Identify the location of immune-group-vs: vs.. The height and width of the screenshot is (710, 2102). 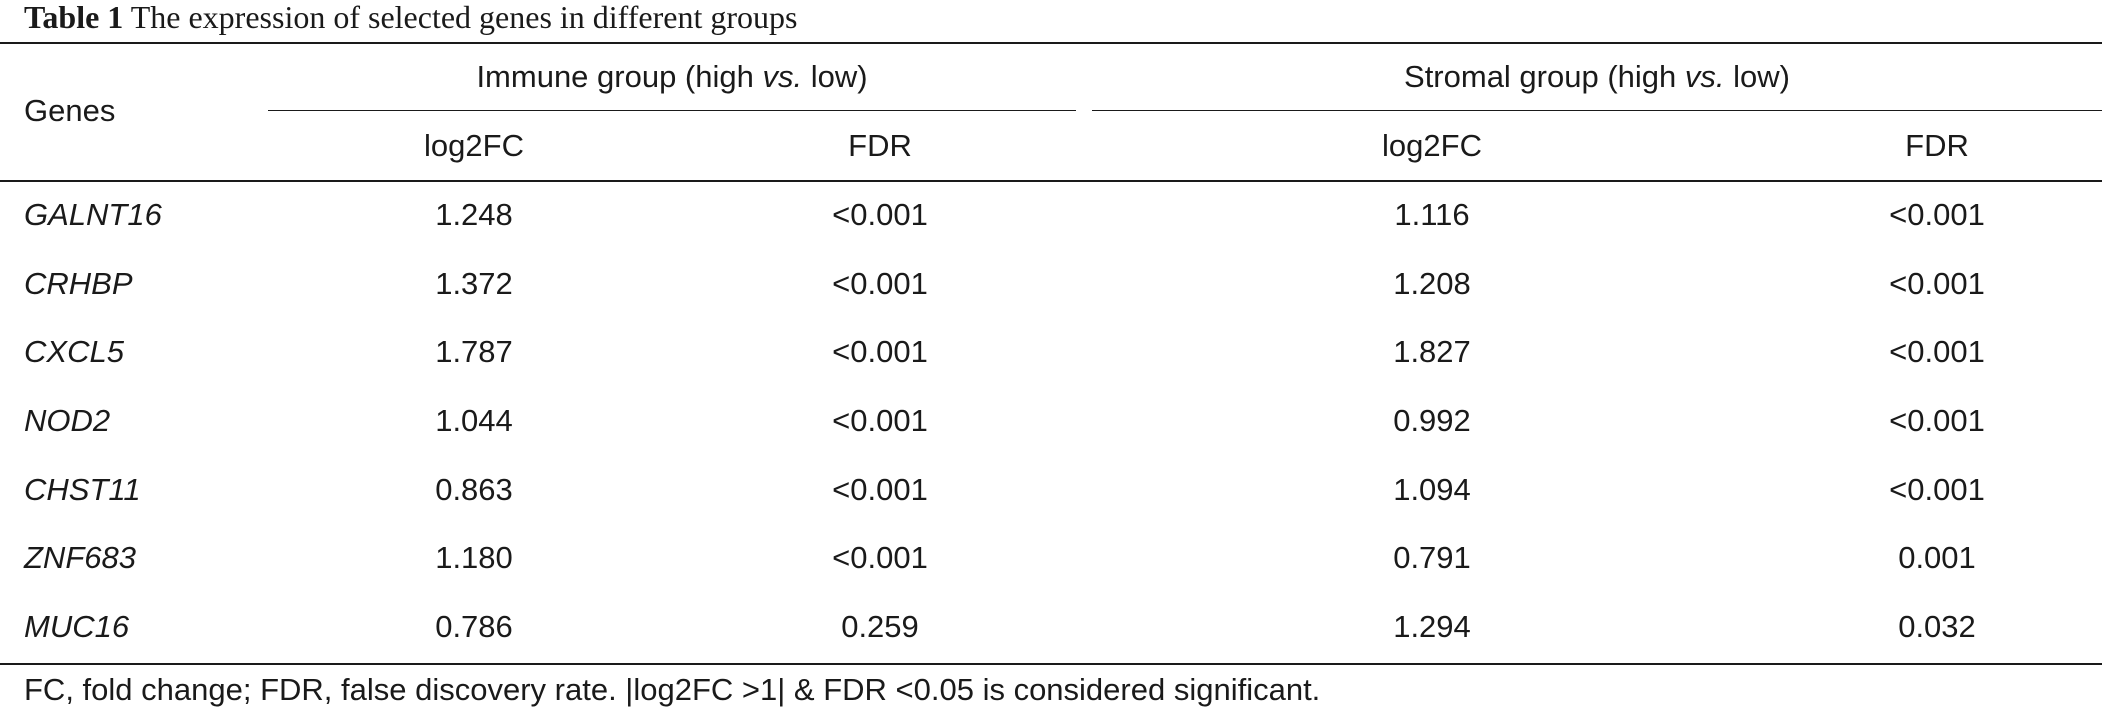
(782, 76).